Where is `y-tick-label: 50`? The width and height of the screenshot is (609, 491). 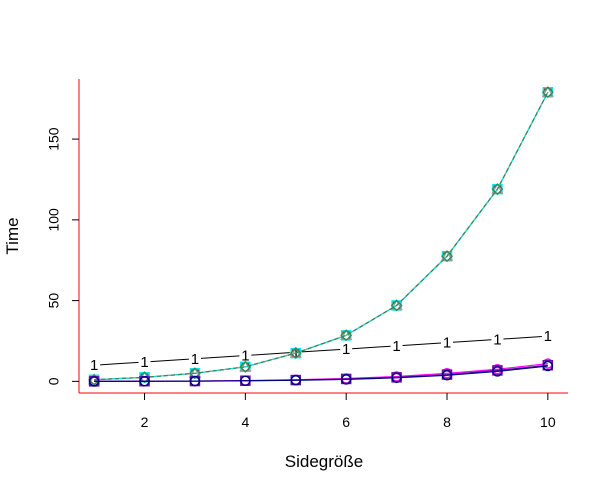
y-tick-label: 50 is located at coordinates (54, 301).